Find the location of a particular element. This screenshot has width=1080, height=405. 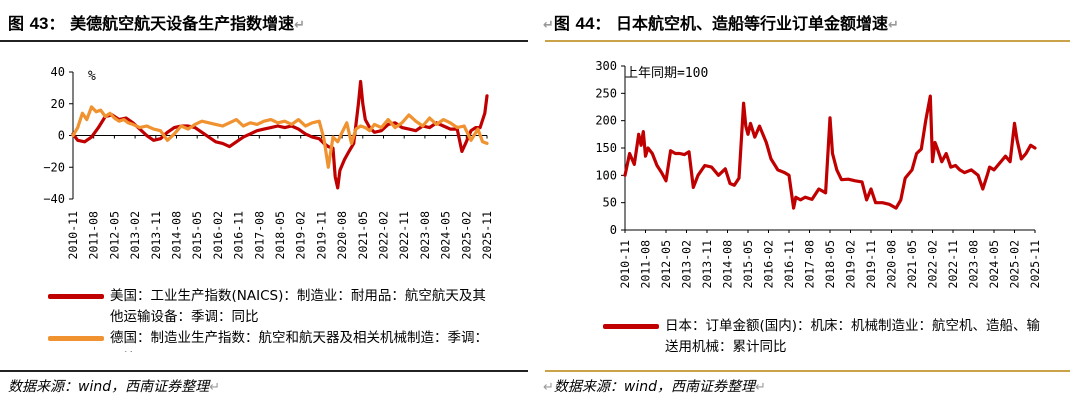

left-title-return-mark: ↵ is located at coordinates (299, 25).